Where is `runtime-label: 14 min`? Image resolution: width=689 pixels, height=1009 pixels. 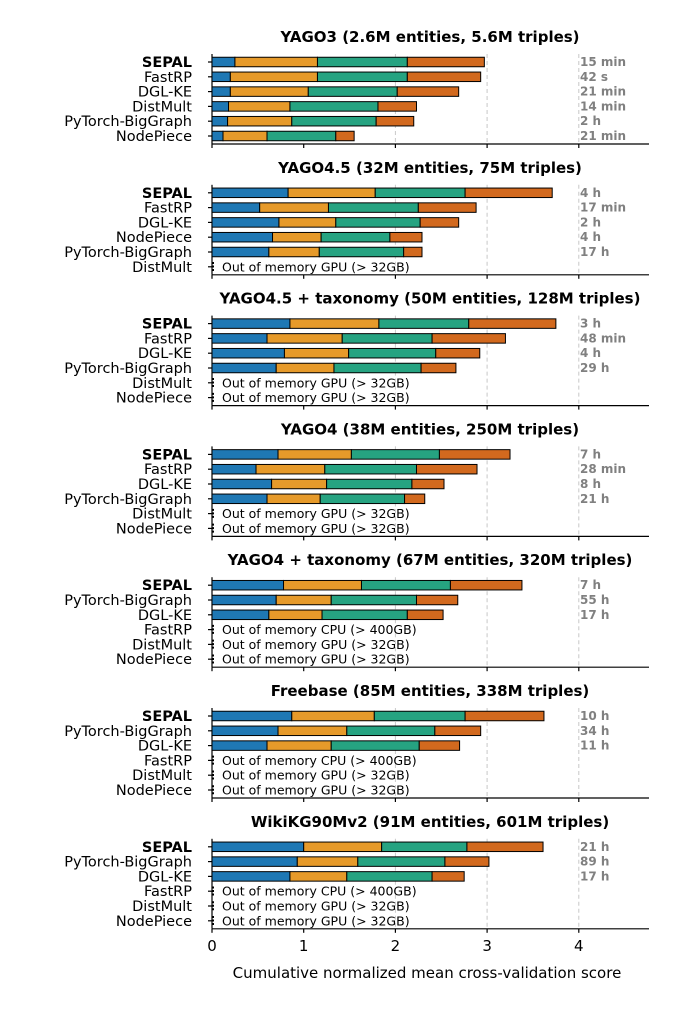
runtime-label: 14 min is located at coordinates (603, 106).